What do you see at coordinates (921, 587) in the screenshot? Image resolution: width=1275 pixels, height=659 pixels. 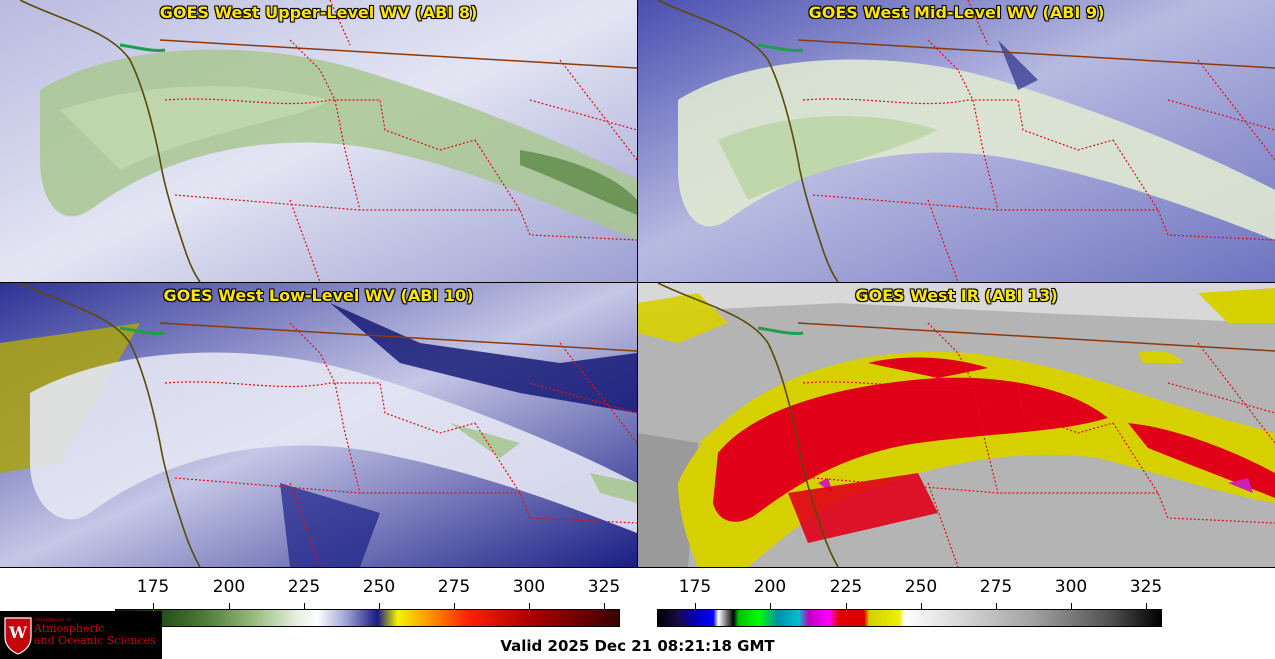 I see `cbar-right-tick-250: 250` at bounding box center [921, 587].